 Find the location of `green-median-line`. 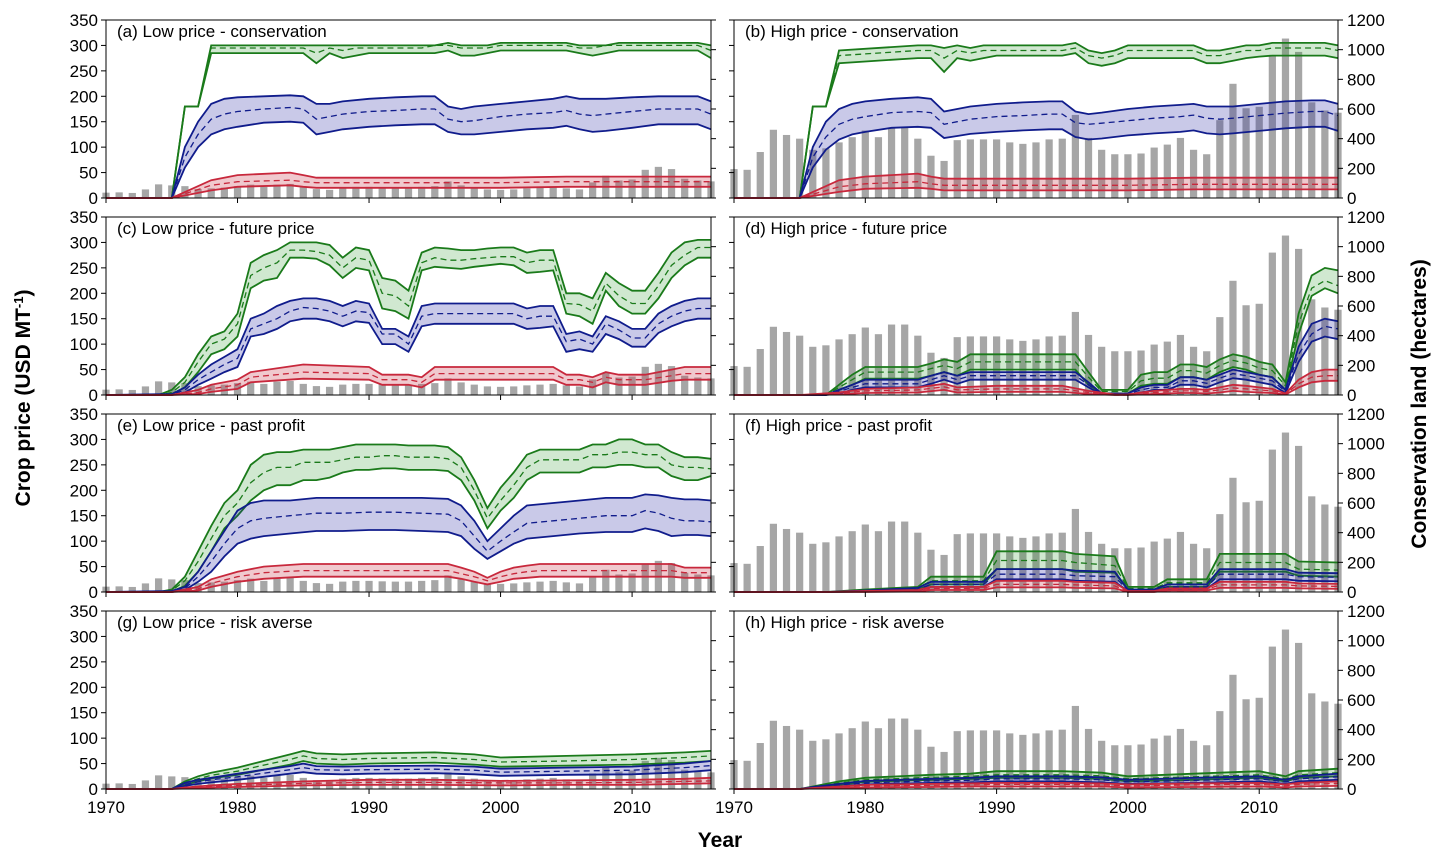

green-median-line is located at coordinates (409, 772).